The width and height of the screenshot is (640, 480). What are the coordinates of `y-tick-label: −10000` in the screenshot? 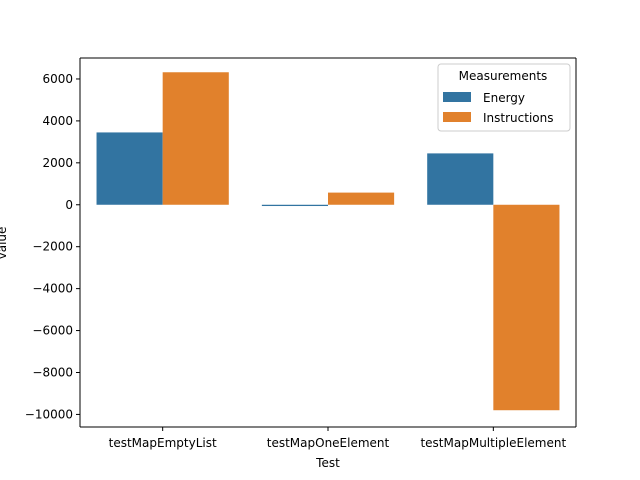 It's located at (49, 414).